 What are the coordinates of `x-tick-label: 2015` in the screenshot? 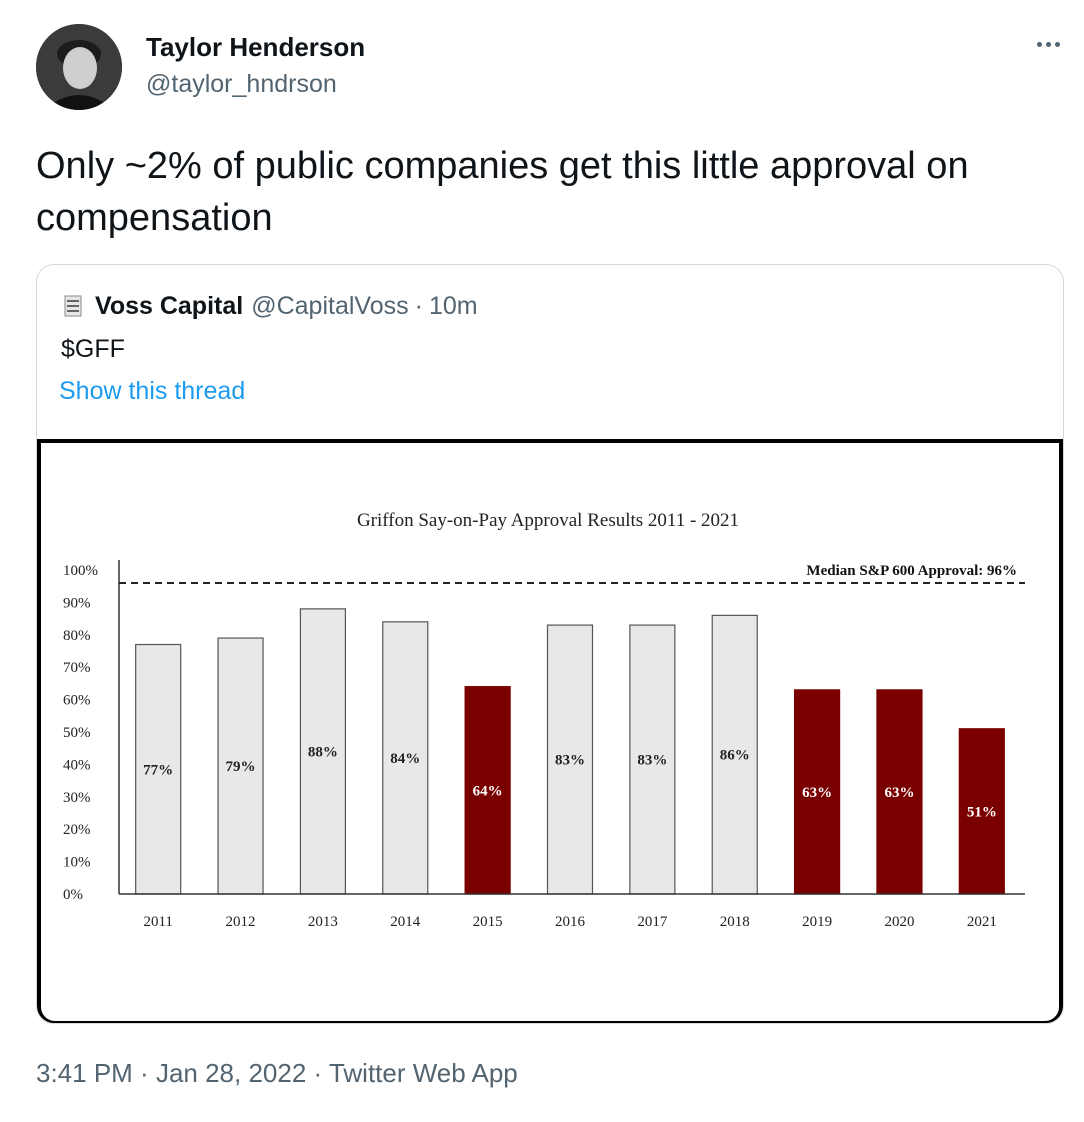 It's located at (488, 922).